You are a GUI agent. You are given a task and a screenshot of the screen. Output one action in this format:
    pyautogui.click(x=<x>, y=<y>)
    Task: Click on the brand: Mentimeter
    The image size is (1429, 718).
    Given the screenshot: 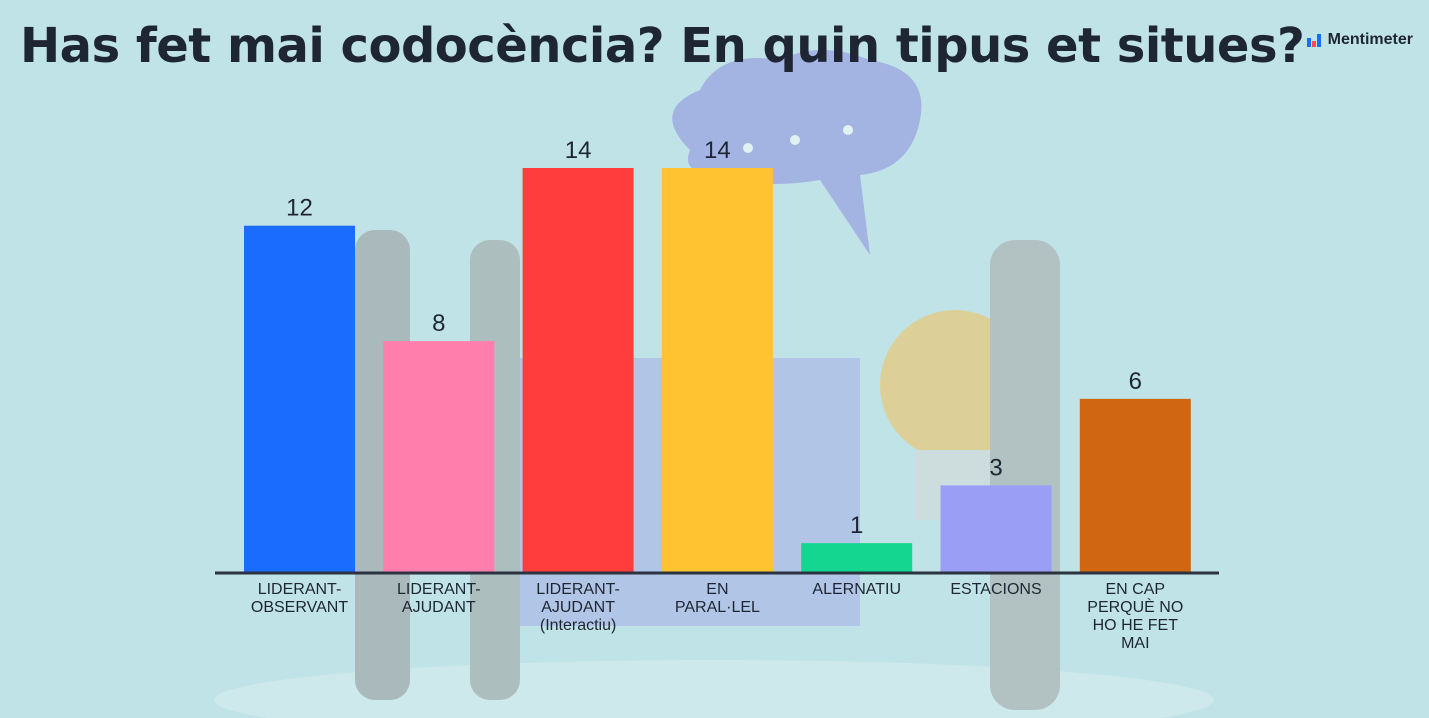 What is the action you would take?
    pyautogui.click(x=1359, y=40)
    